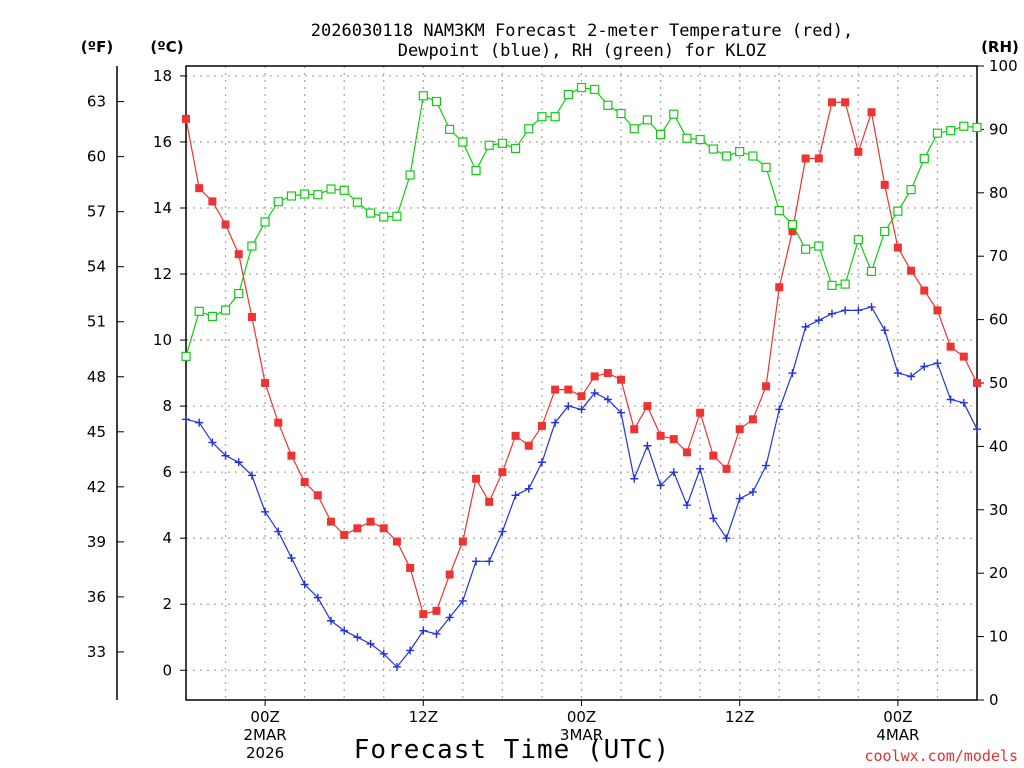 This screenshot has width=1024, height=768. What do you see at coordinates (162, 340) in the screenshot?
I see `celsius-tick-label: 10` at bounding box center [162, 340].